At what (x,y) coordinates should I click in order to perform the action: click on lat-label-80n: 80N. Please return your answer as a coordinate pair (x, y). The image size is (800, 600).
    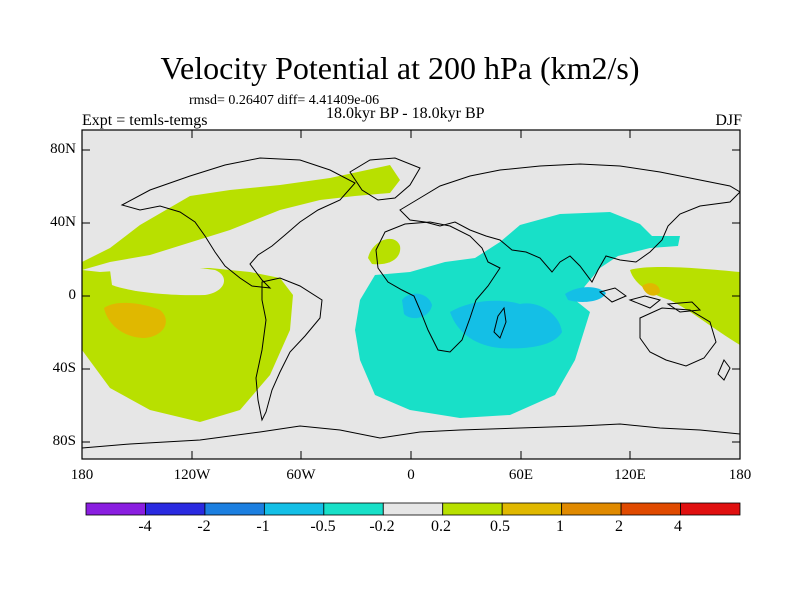
    Looking at the image, I should click on (63, 149).